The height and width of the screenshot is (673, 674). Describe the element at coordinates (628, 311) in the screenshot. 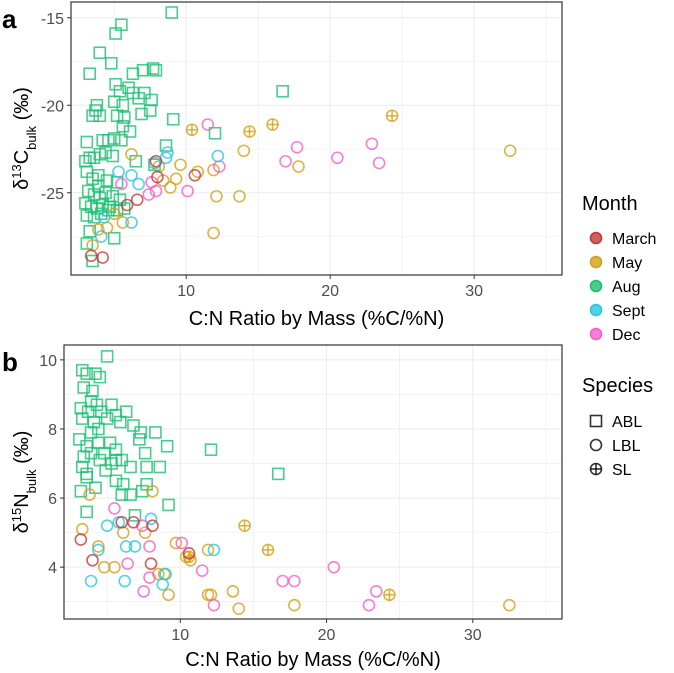

I see `legend-label: Sept` at that location.